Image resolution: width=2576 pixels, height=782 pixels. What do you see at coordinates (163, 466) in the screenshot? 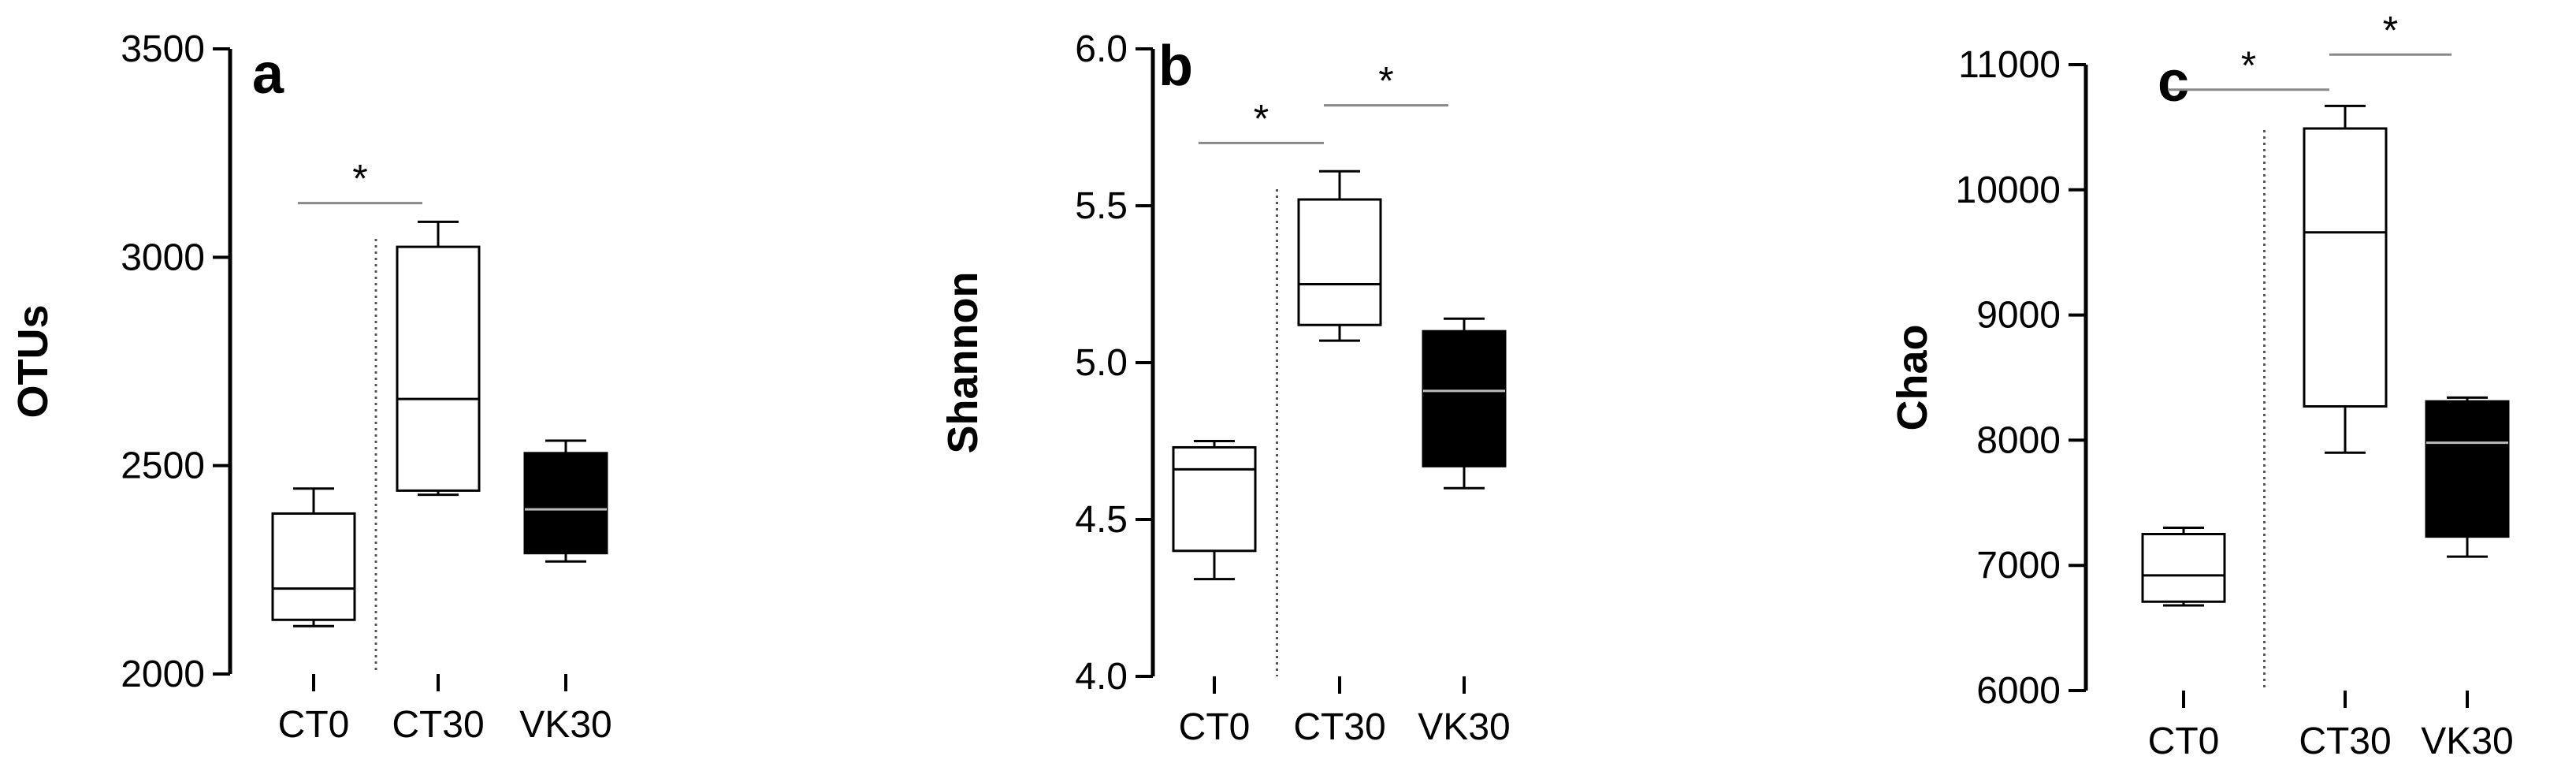
I see `y-tick-label: 2500` at bounding box center [163, 466].